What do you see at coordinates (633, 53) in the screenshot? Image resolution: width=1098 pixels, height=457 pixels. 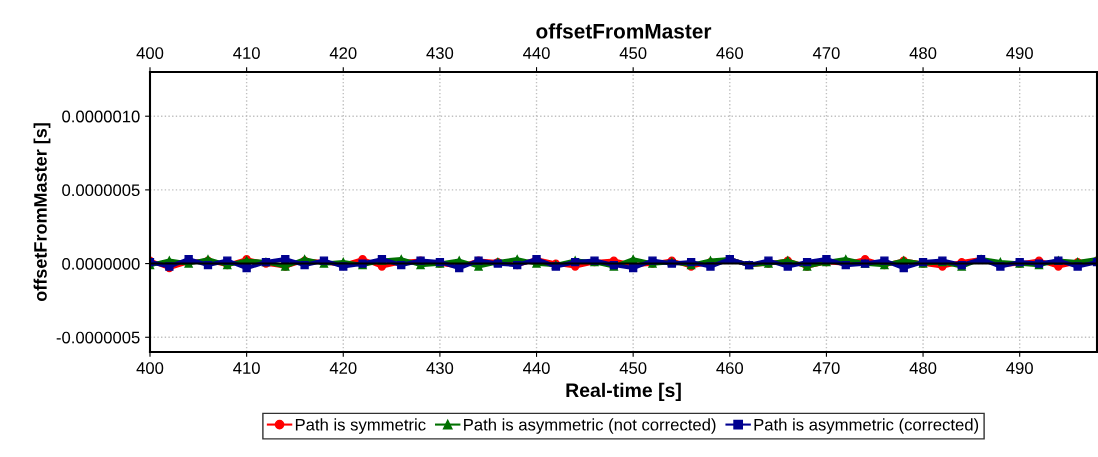 I see `x2-tick-label: 450` at bounding box center [633, 53].